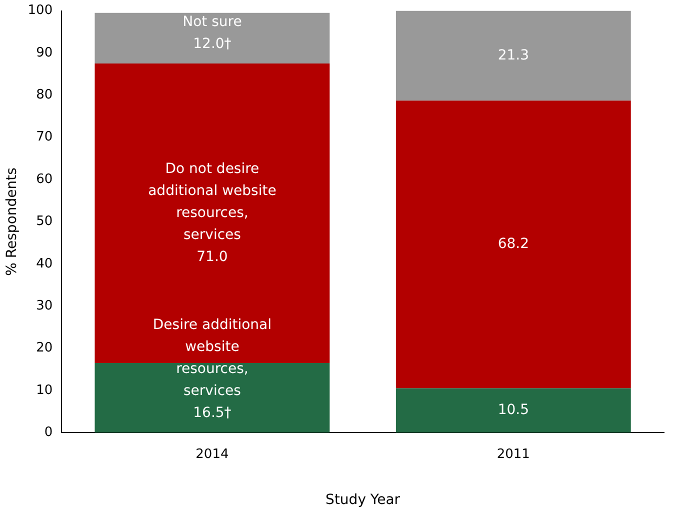  Describe the element at coordinates (44, 137) in the screenshot. I see `y-tick-label: 70` at that location.